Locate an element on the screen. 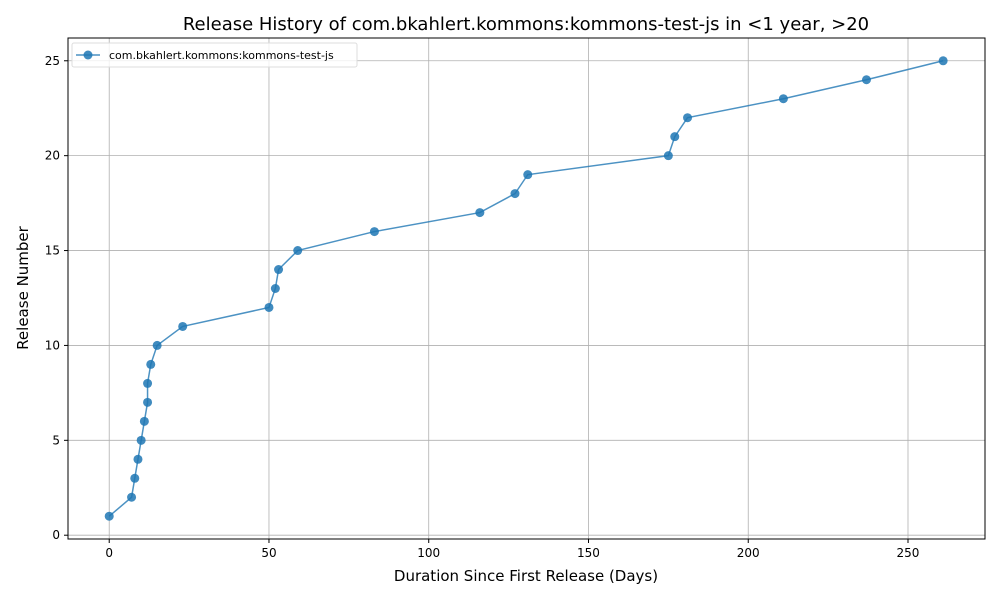  x-tick-label: 0 is located at coordinates (109, 553).